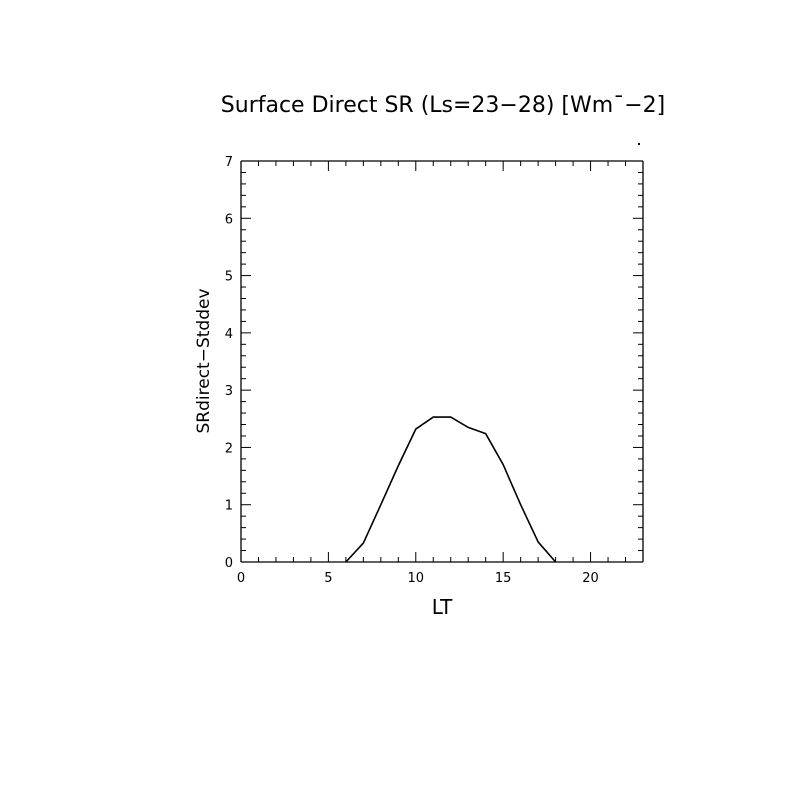  I want to click on y-tick-label: 2, so click(229, 448).